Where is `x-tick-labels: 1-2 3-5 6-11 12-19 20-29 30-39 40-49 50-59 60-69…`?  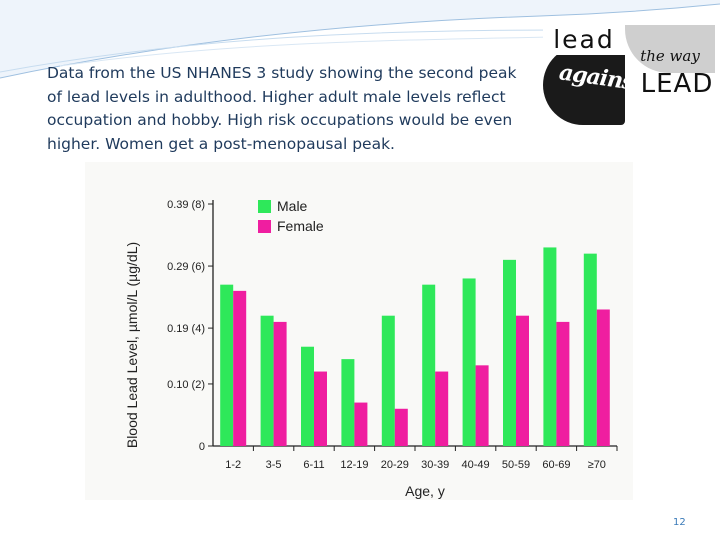
x-tick-labels: 1-2 3-5 6-11 12-19 20-29 30-39 40-49 50-59 60-69… is located at coordinates (421, 458).